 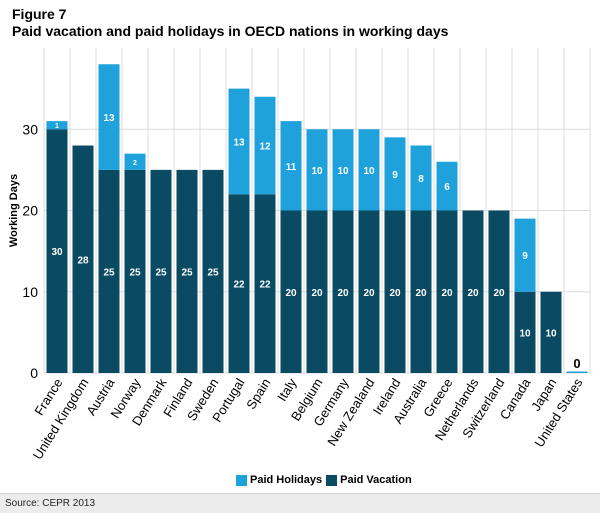 I want to click on y-tick-label: 20, so click(x=30, y=211).